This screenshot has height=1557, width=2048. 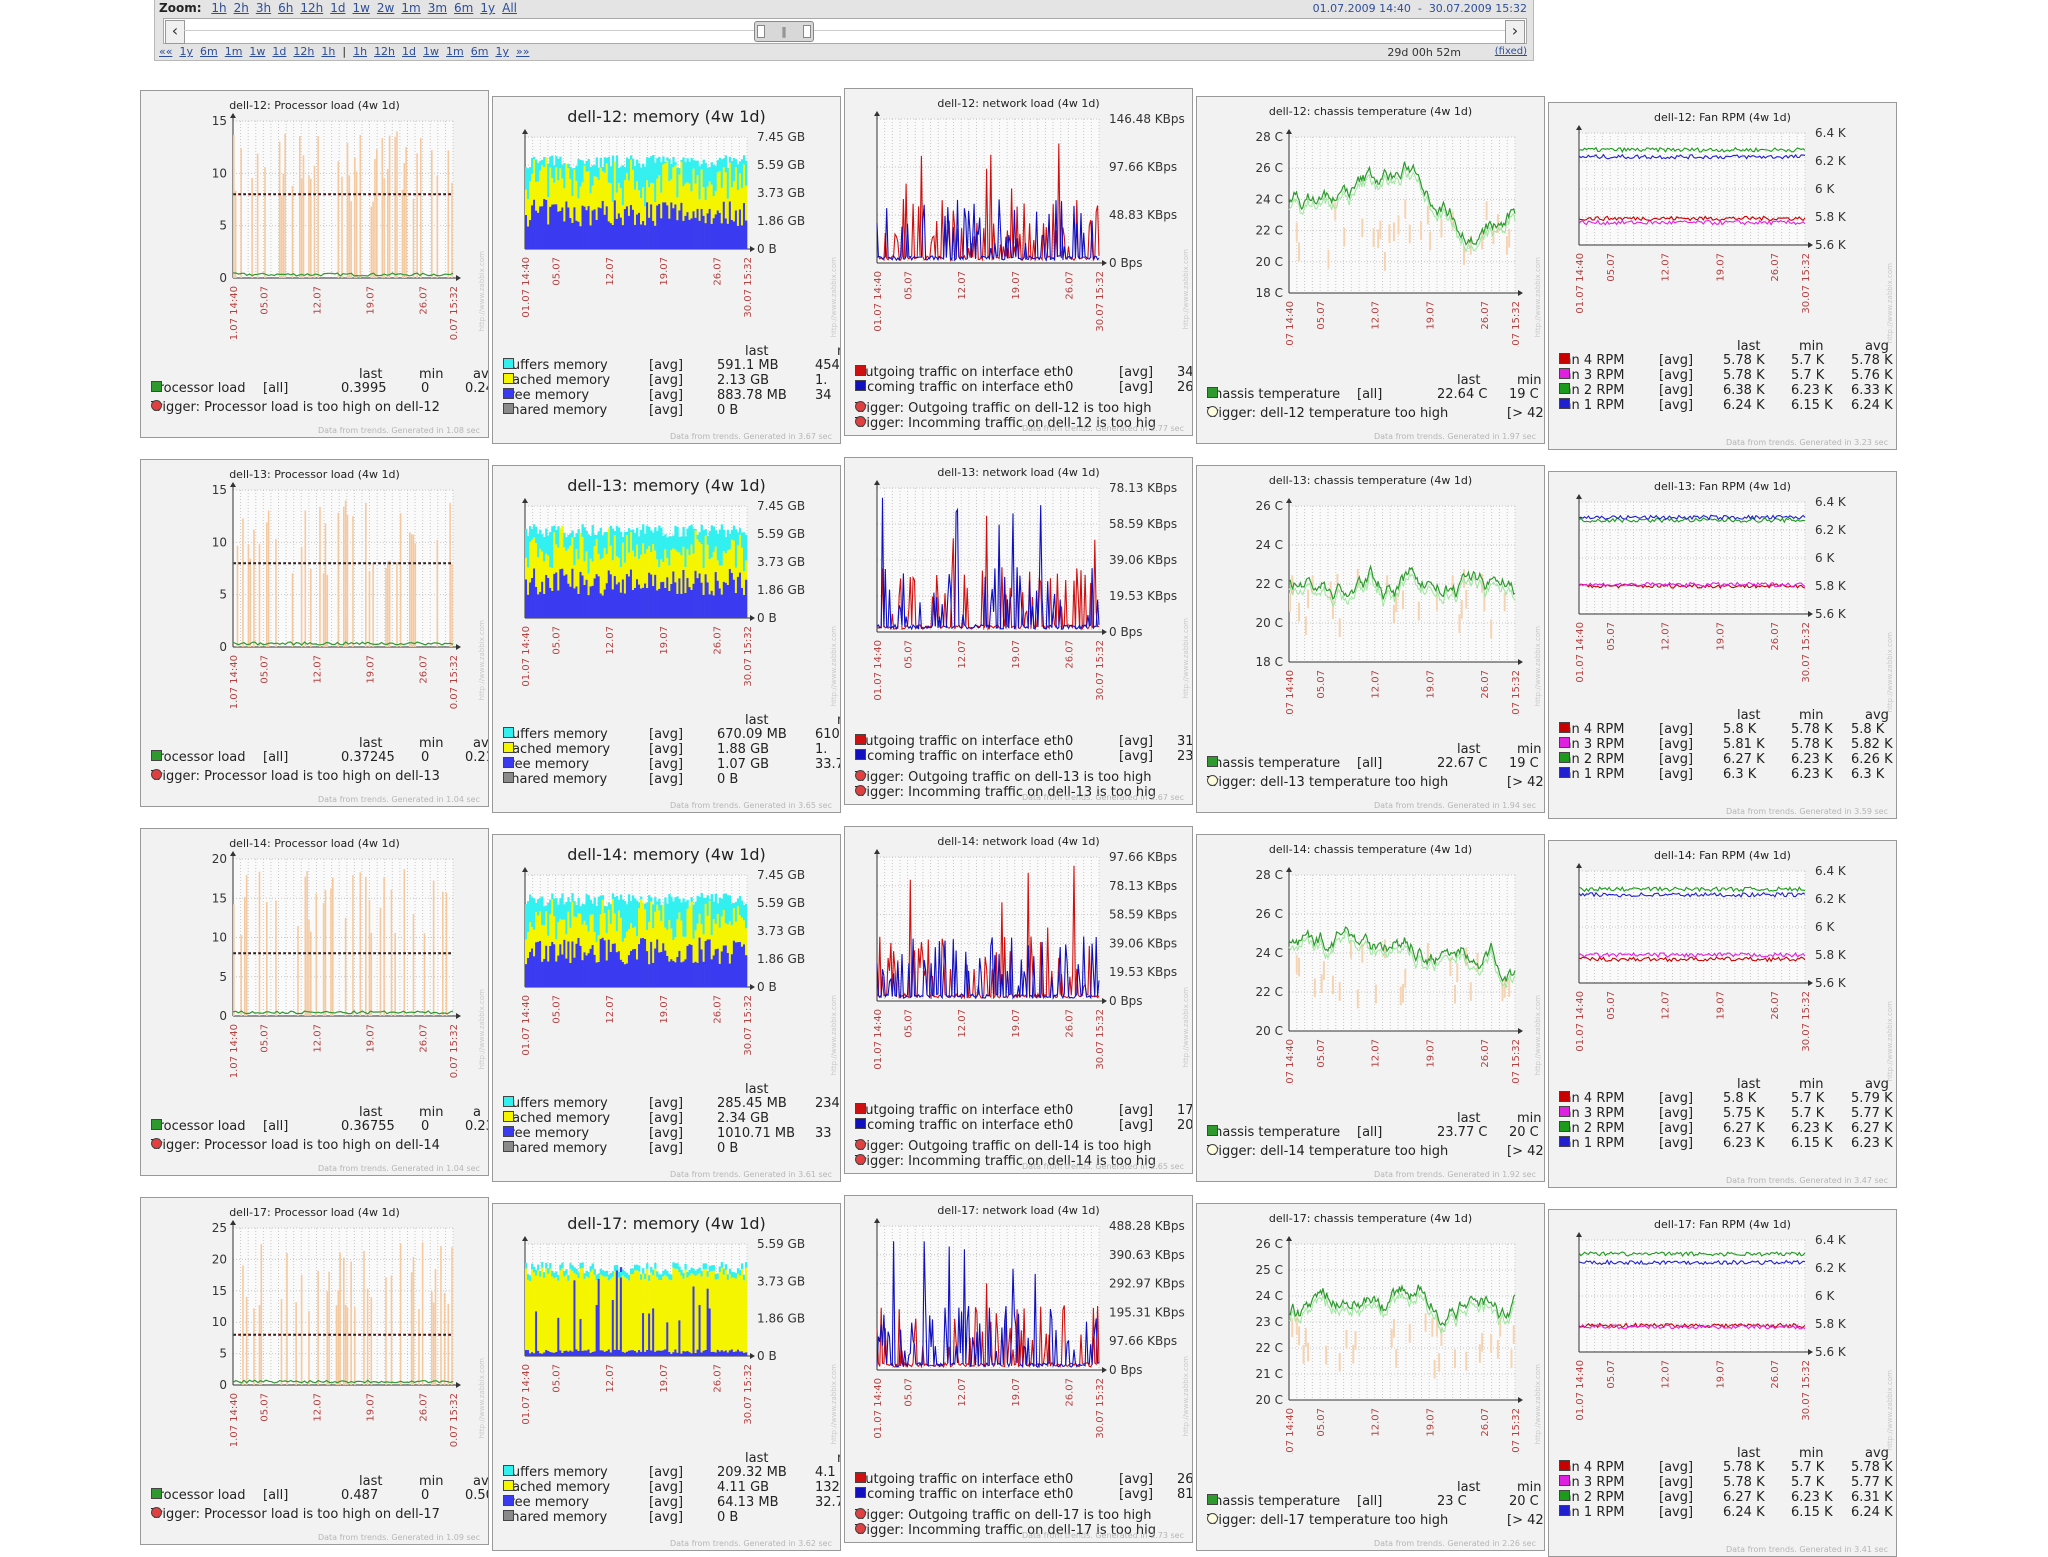 What do you see at coordinates (360, 51) in the screenshot?
I see `move-link-9: 1h` at bounding box center [360, 51].